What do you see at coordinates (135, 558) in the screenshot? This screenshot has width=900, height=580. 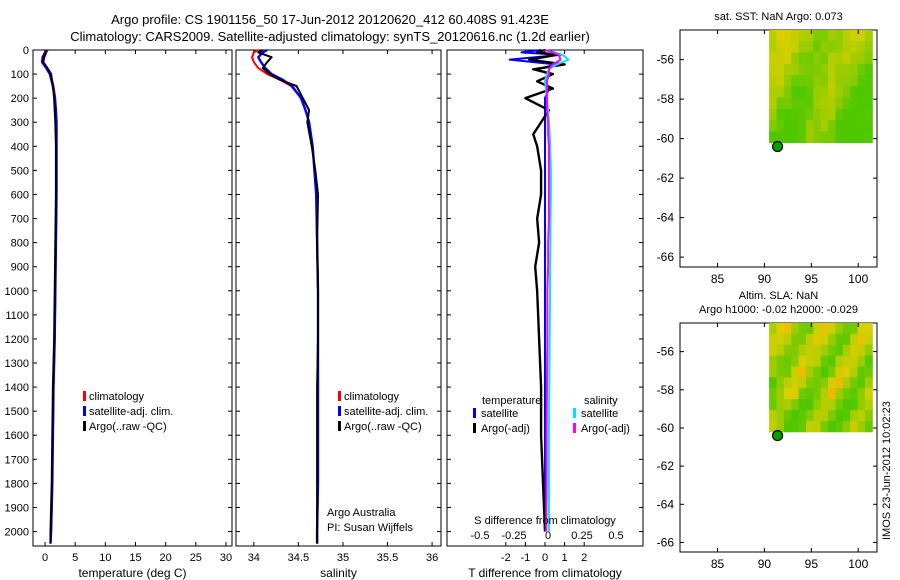 I see `x-tick-label-temperature: 15` at bounding box center [135, 558].